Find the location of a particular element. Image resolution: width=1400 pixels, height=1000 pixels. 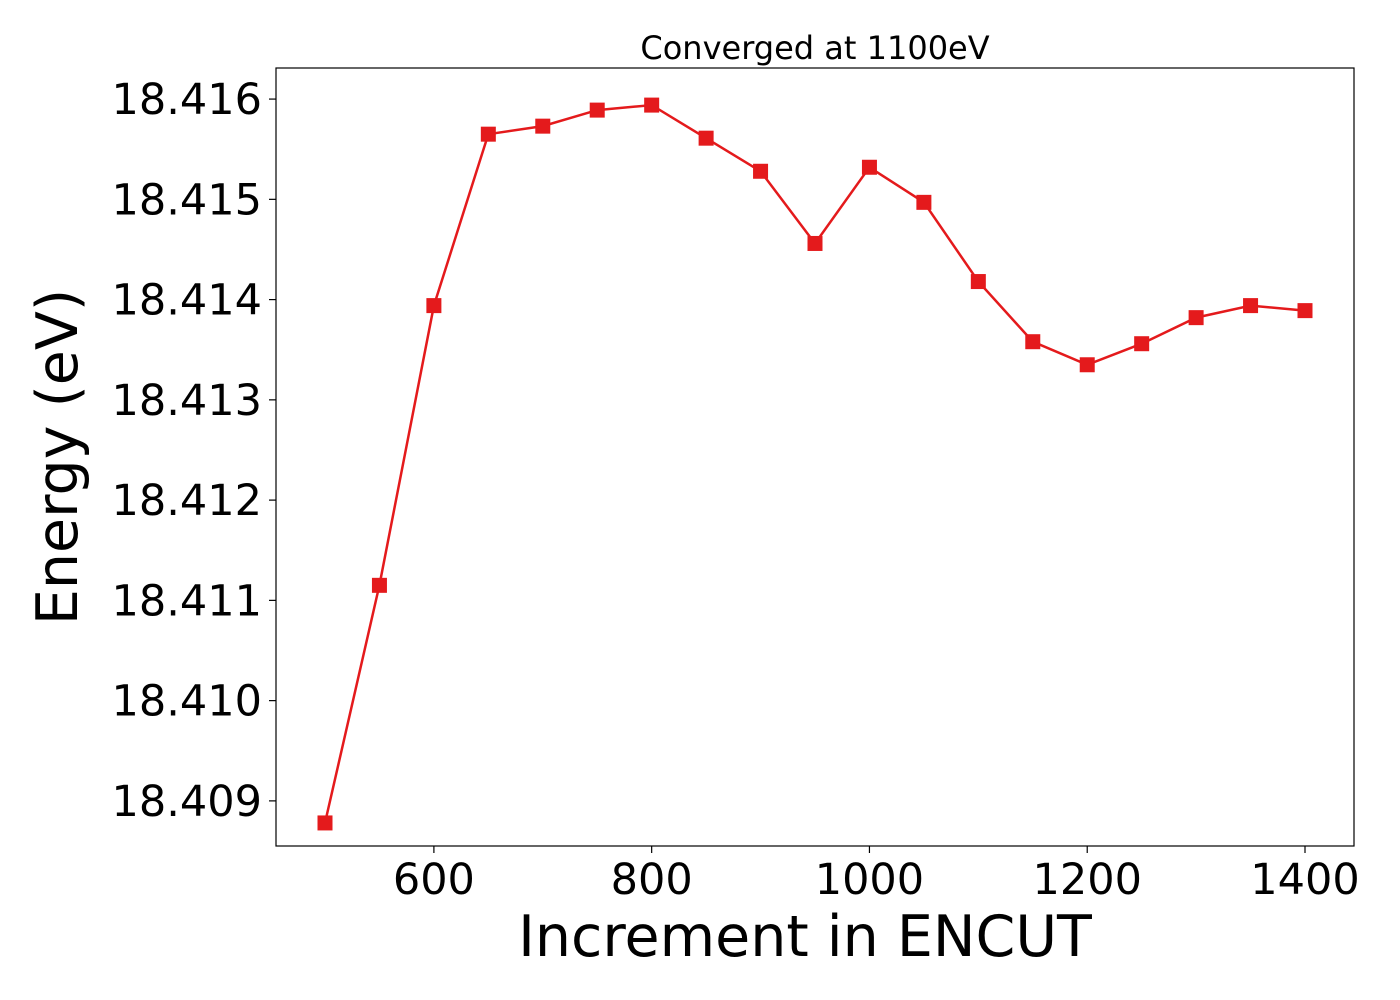

x-tick-label: 600 is located at coordinates (434, 880).